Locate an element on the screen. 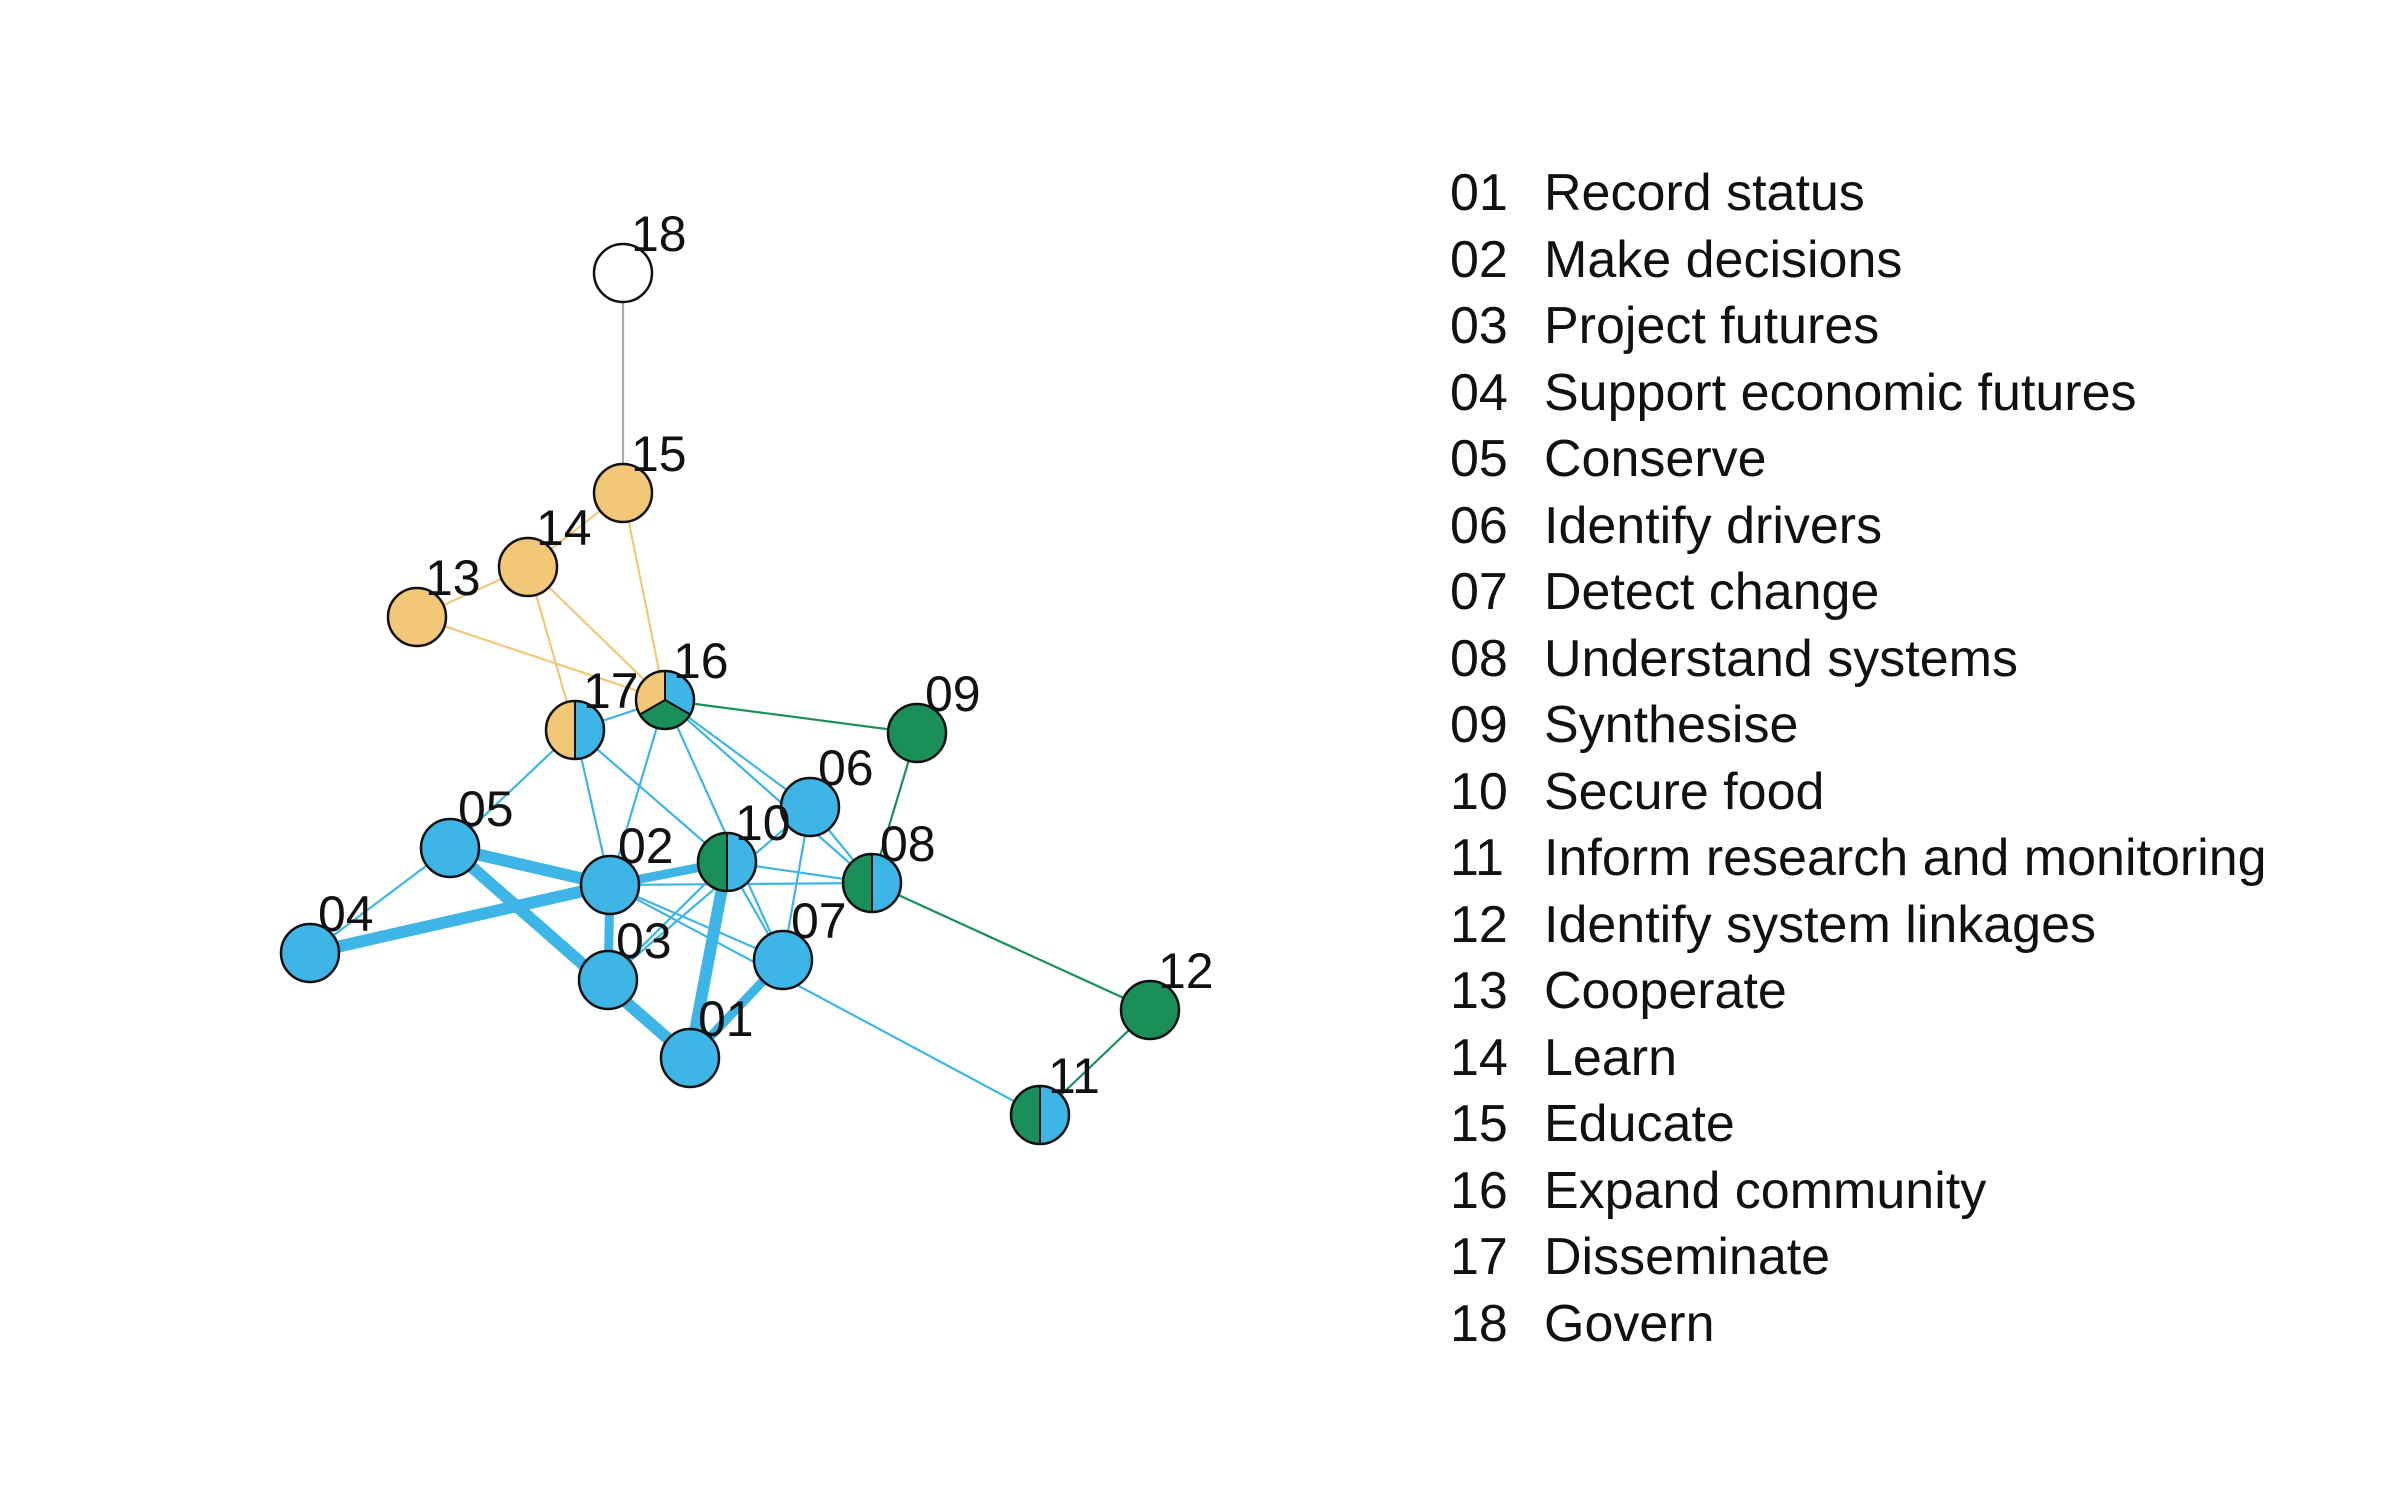  node-label-07: 07 is located at coordinates (819, 921).